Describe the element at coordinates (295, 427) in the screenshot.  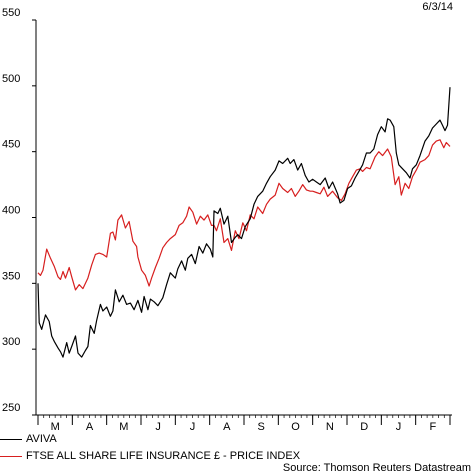
I see `x-month-label: O` at that location.